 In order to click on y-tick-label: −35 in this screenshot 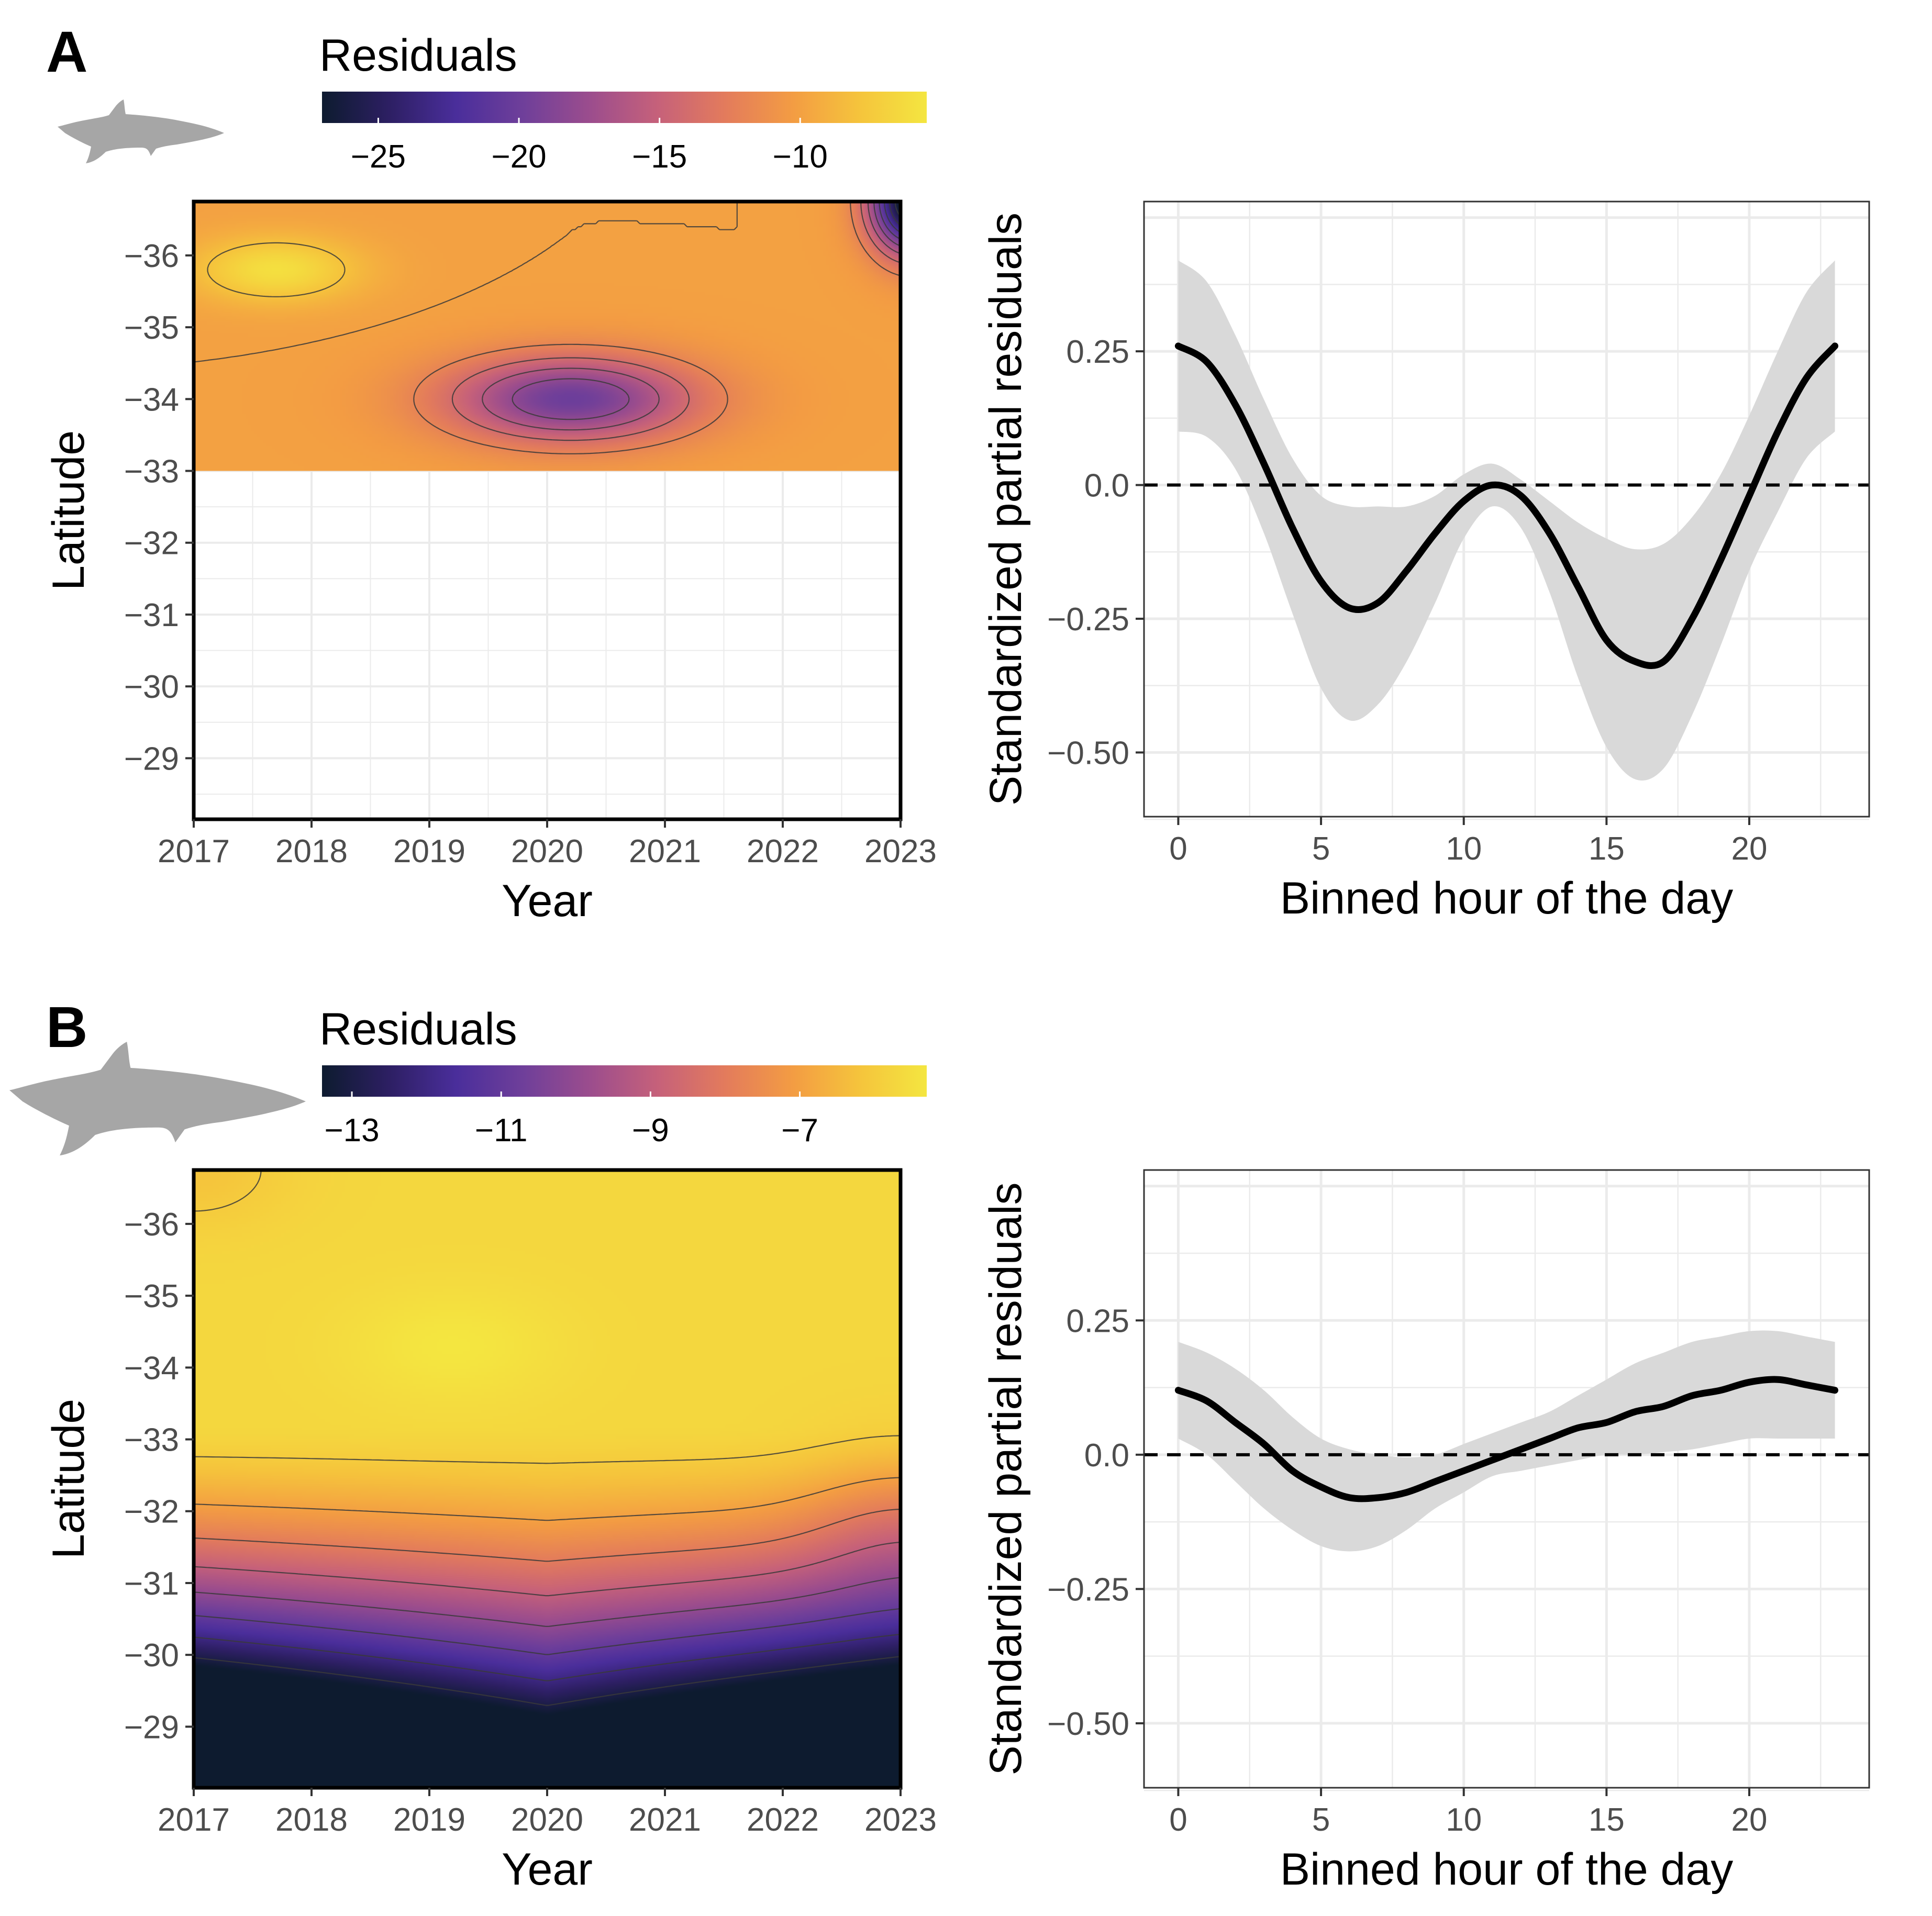, I will do `click(152, 1296)`.